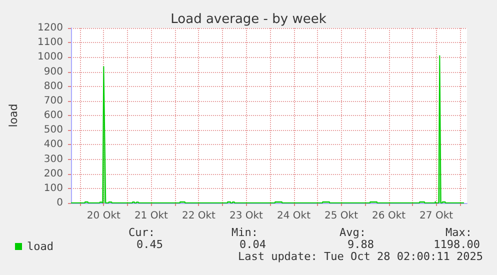  I want to click on y-tick-label: 1200, so click(50, 28).